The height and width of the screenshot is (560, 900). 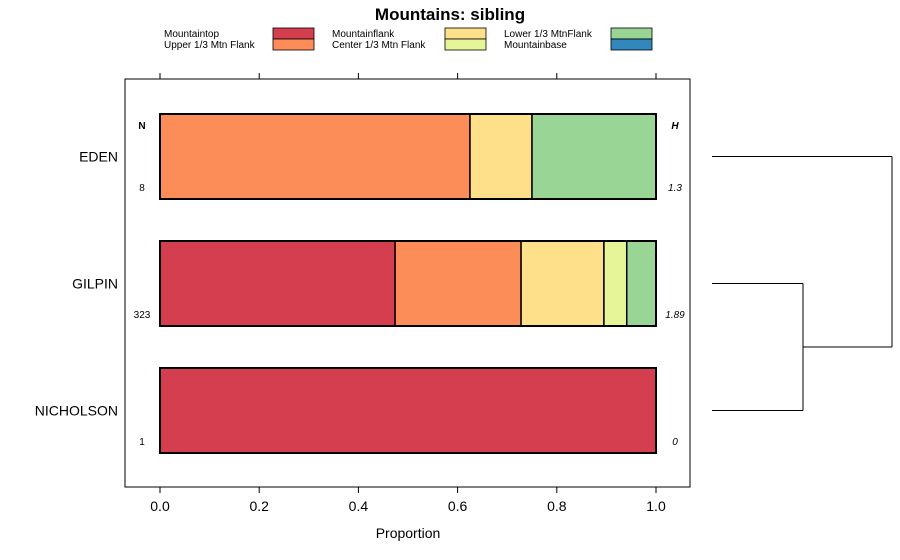 What do you see at coordinates (95, 284) in the screenshot?
I see `category-label: GILPIN` at bounding box center [95, 284].